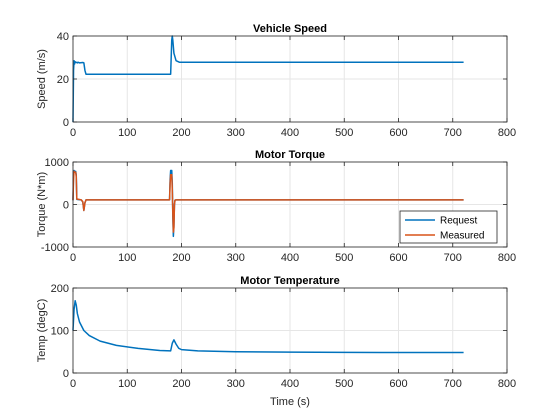 This screenshot has height=420, width=560. I want to click on y-axis-label: Temp (degC), so click(42, 331).